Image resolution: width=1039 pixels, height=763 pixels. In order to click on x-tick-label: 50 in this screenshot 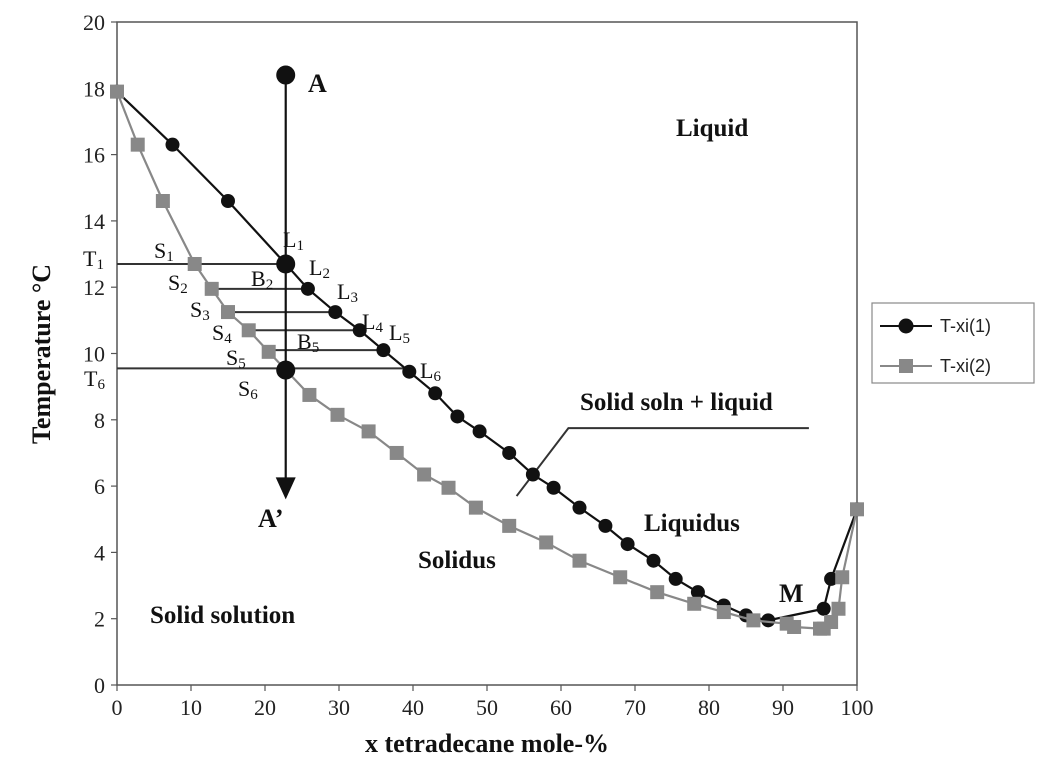, I will do `click(487, 707)`.